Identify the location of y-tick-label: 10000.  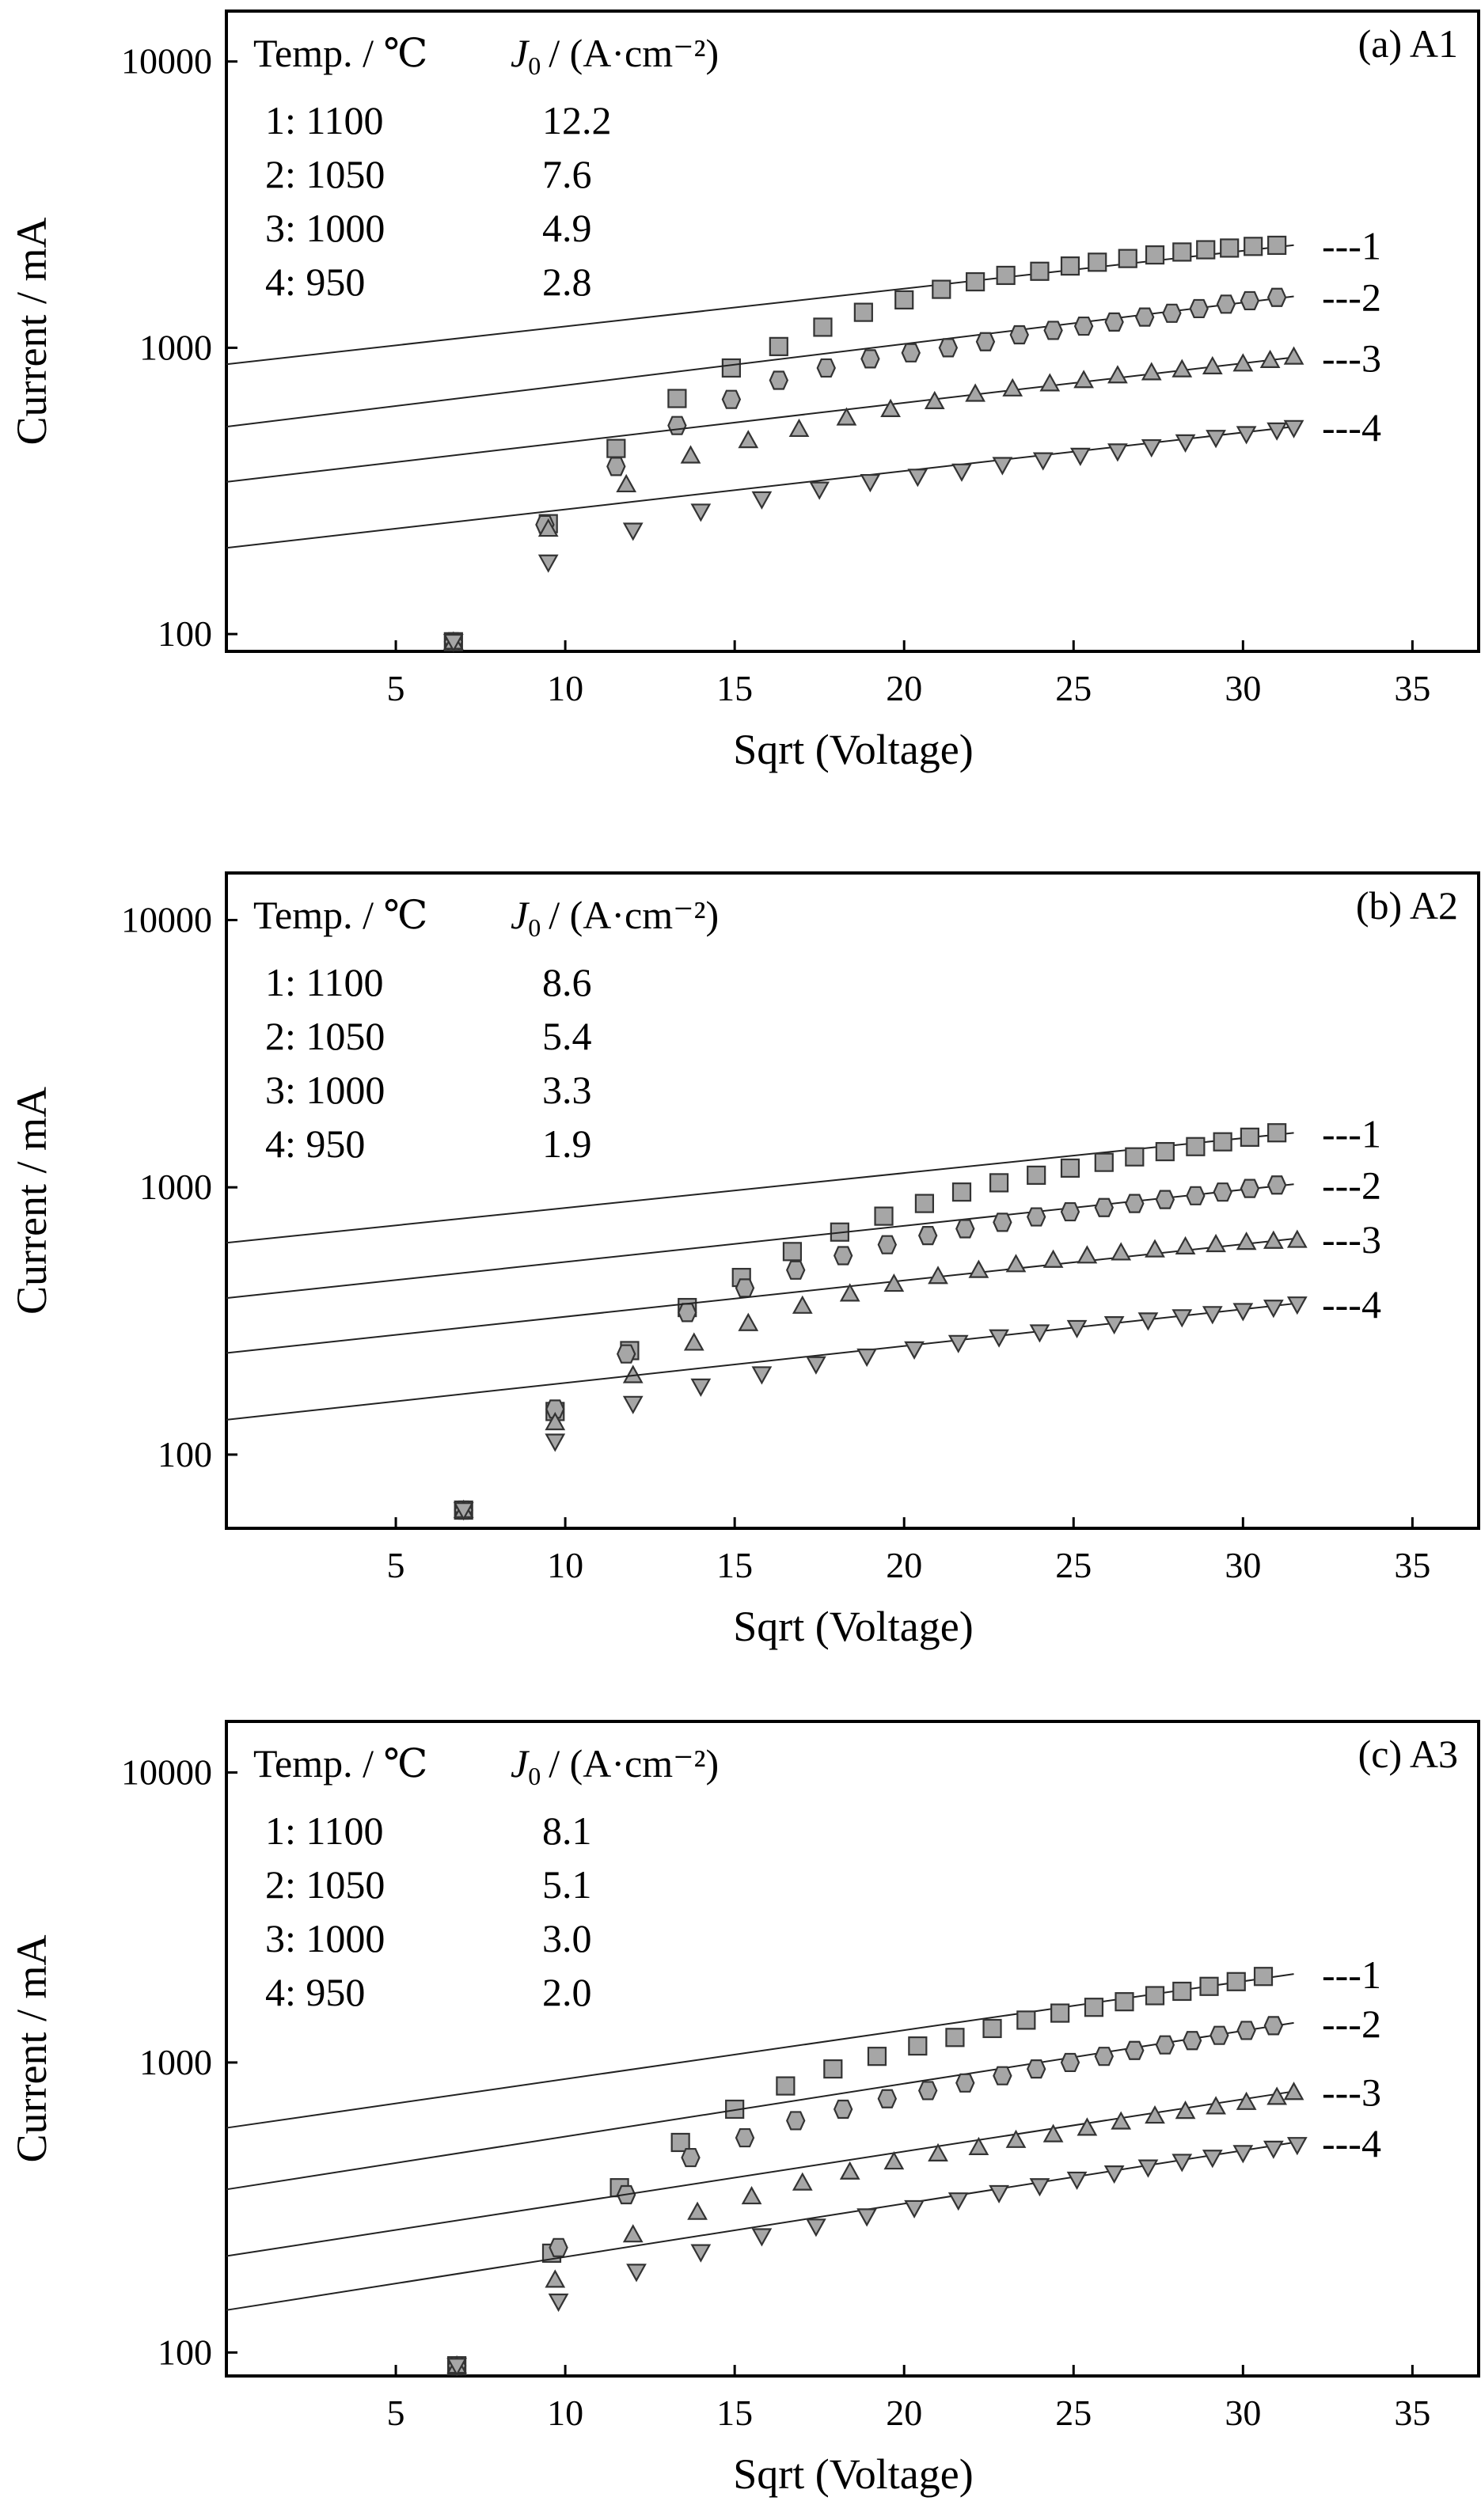
(166, 1772).